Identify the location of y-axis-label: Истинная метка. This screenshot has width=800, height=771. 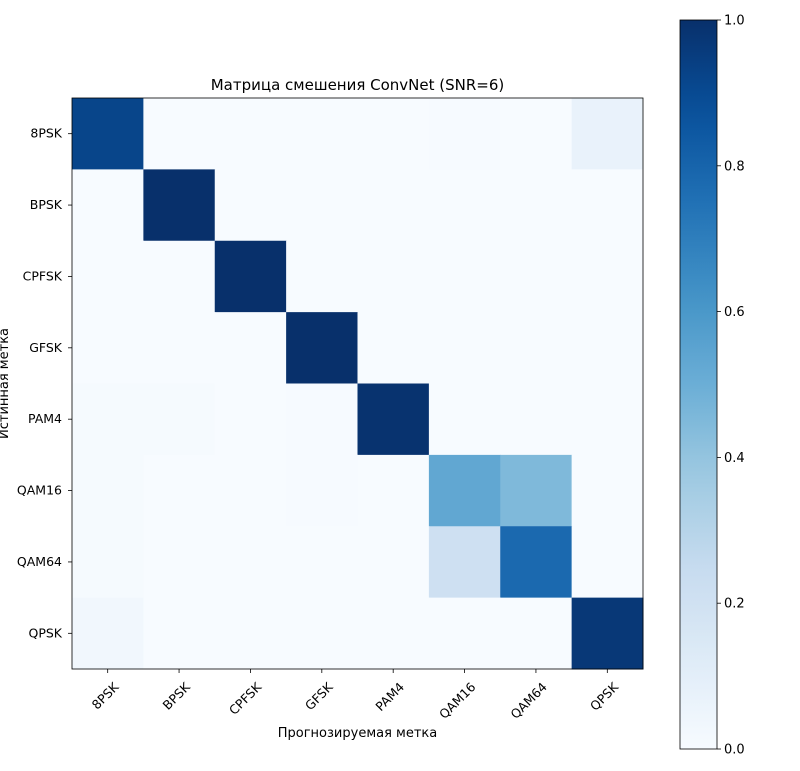
(6, 383).